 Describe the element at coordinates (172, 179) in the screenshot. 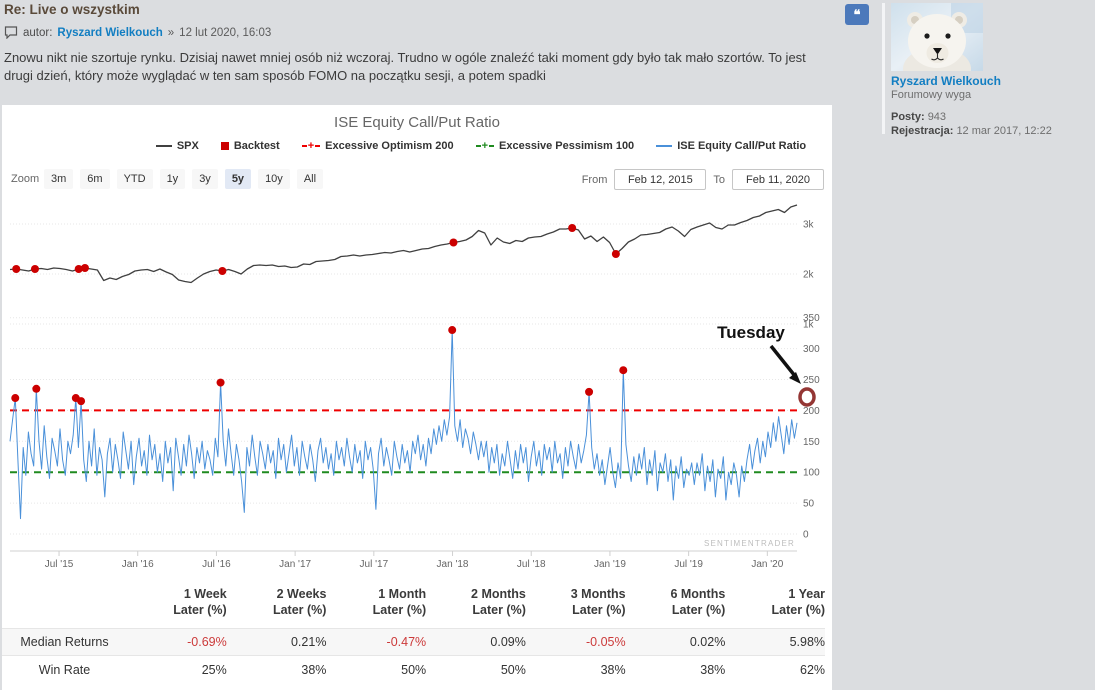

I see `zoom-button-1y: 1y` at that location.